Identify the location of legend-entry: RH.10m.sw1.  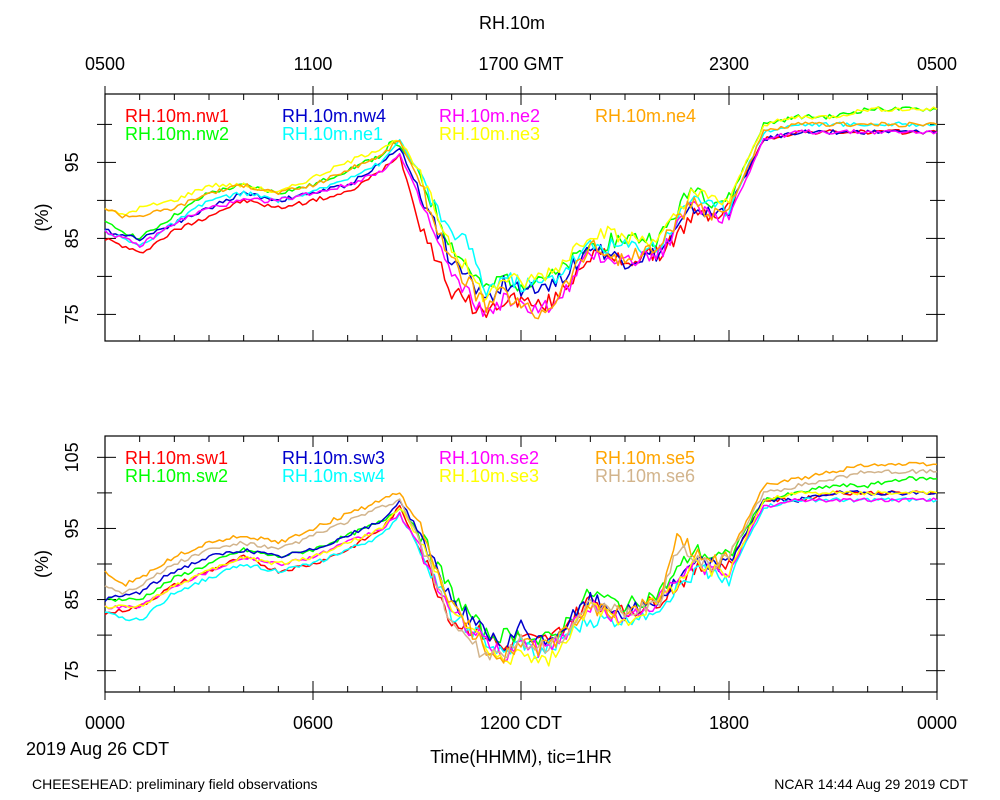
(176, 458).